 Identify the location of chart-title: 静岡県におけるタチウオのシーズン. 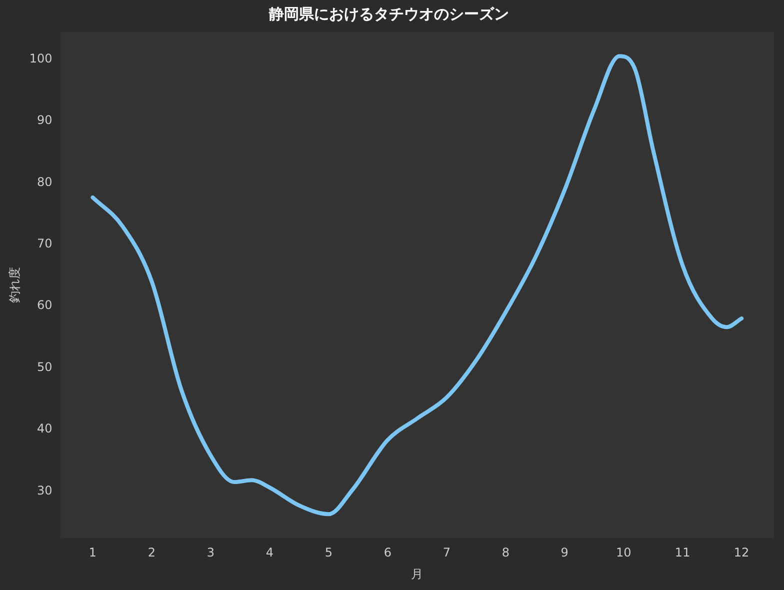
(388, 13).